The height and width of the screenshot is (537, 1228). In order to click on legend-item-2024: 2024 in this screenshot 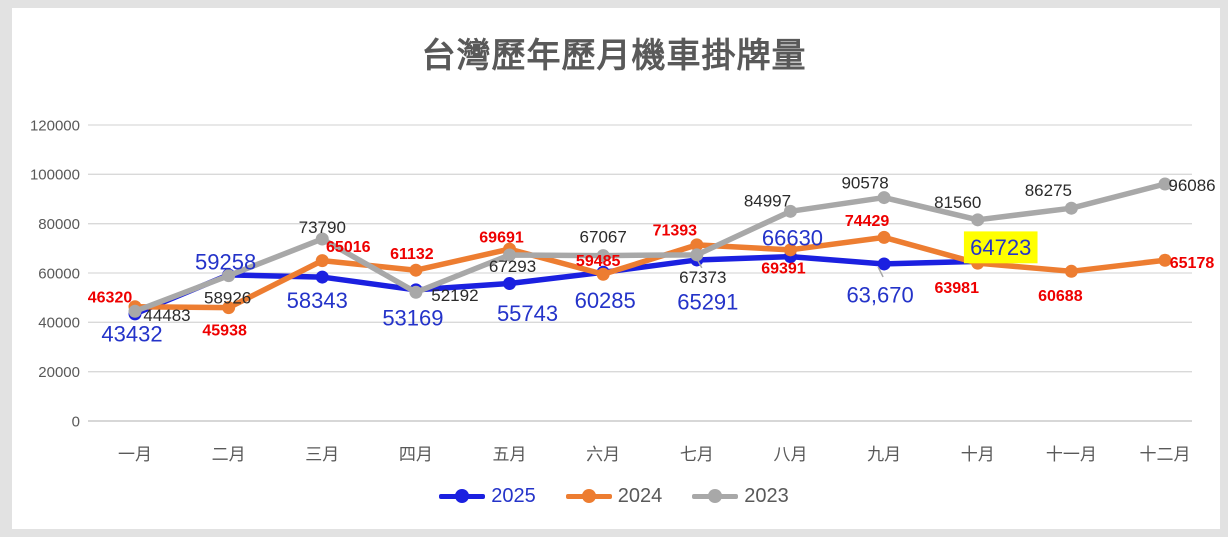, I will do `click(614, 496)`.